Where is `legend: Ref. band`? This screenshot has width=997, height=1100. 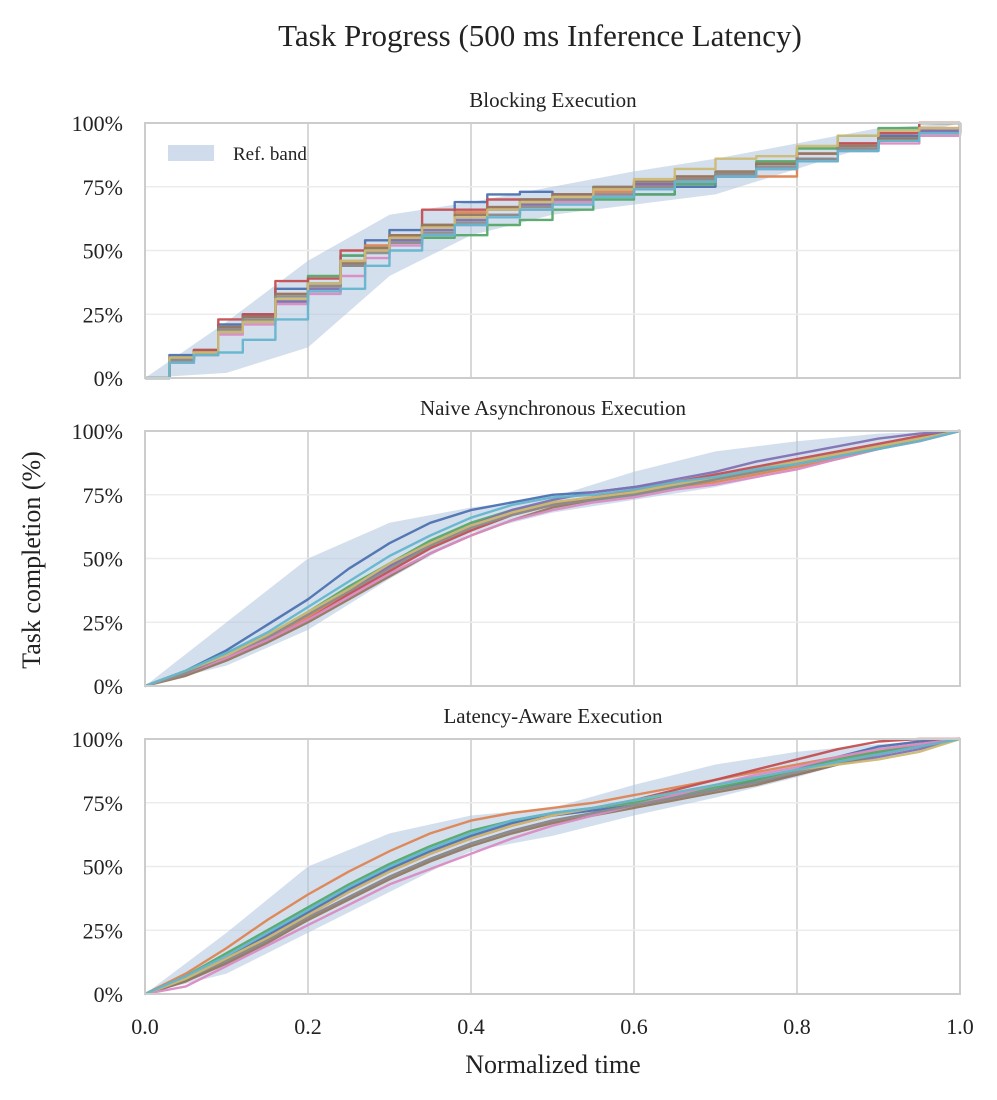
legend: Ref. band is located at coordinates (237, 154).